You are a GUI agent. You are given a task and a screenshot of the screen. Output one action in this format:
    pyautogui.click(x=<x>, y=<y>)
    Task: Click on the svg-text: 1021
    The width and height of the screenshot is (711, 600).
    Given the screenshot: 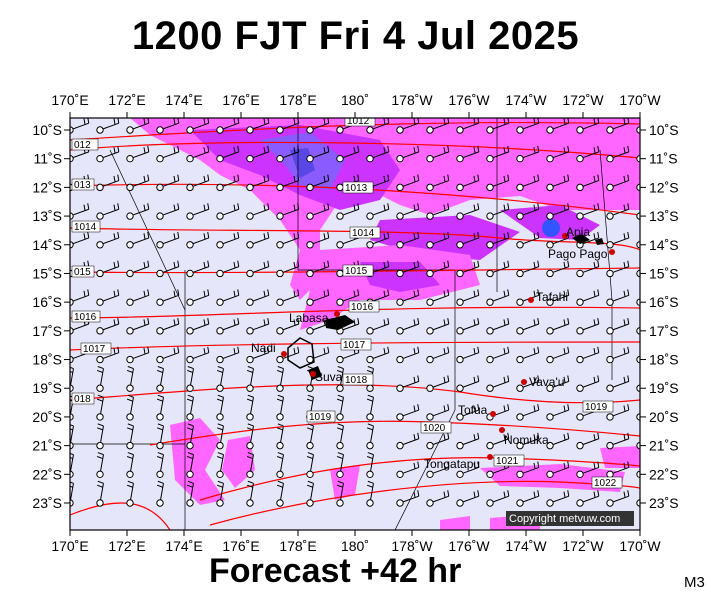 What is the action you would take?
    pyautogui.click(x=507, y=461)
    